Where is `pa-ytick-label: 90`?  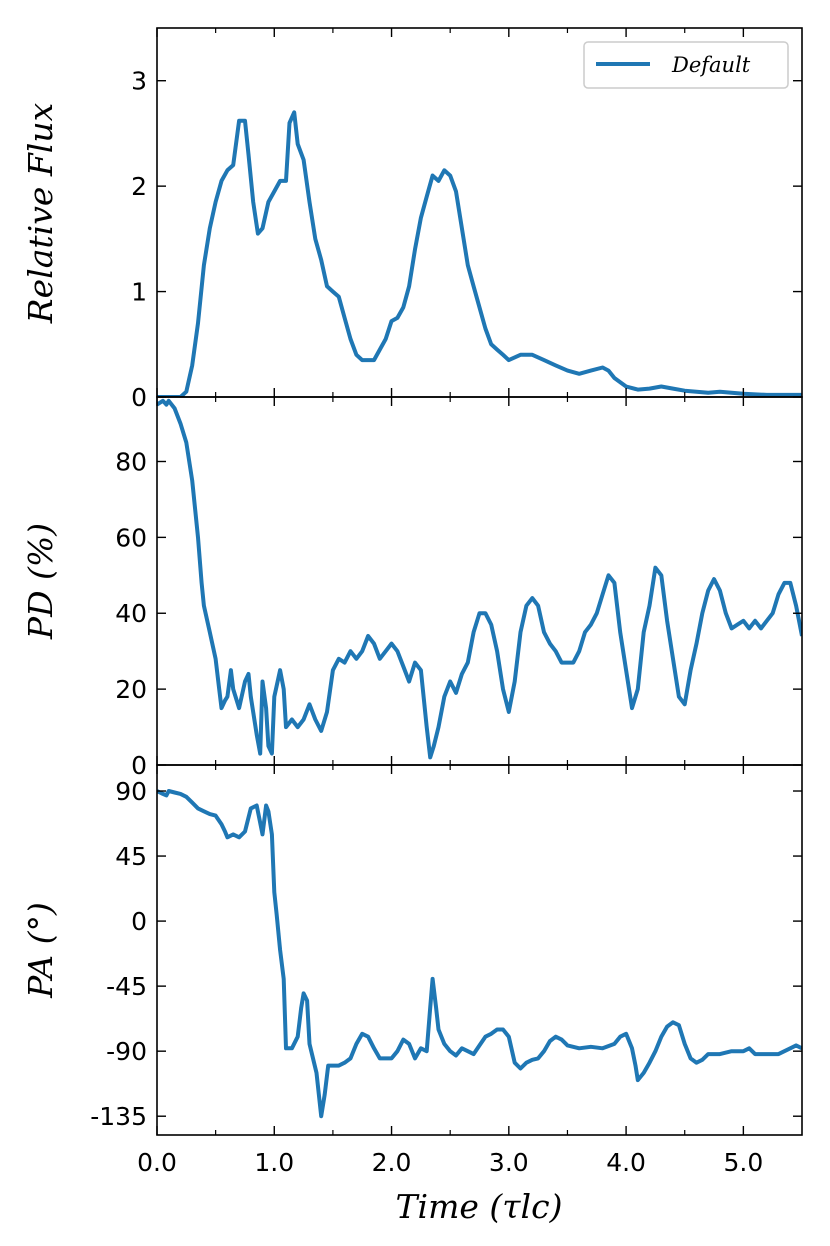
pa-ytick-label: 90 is located at coordinates (131, 791).